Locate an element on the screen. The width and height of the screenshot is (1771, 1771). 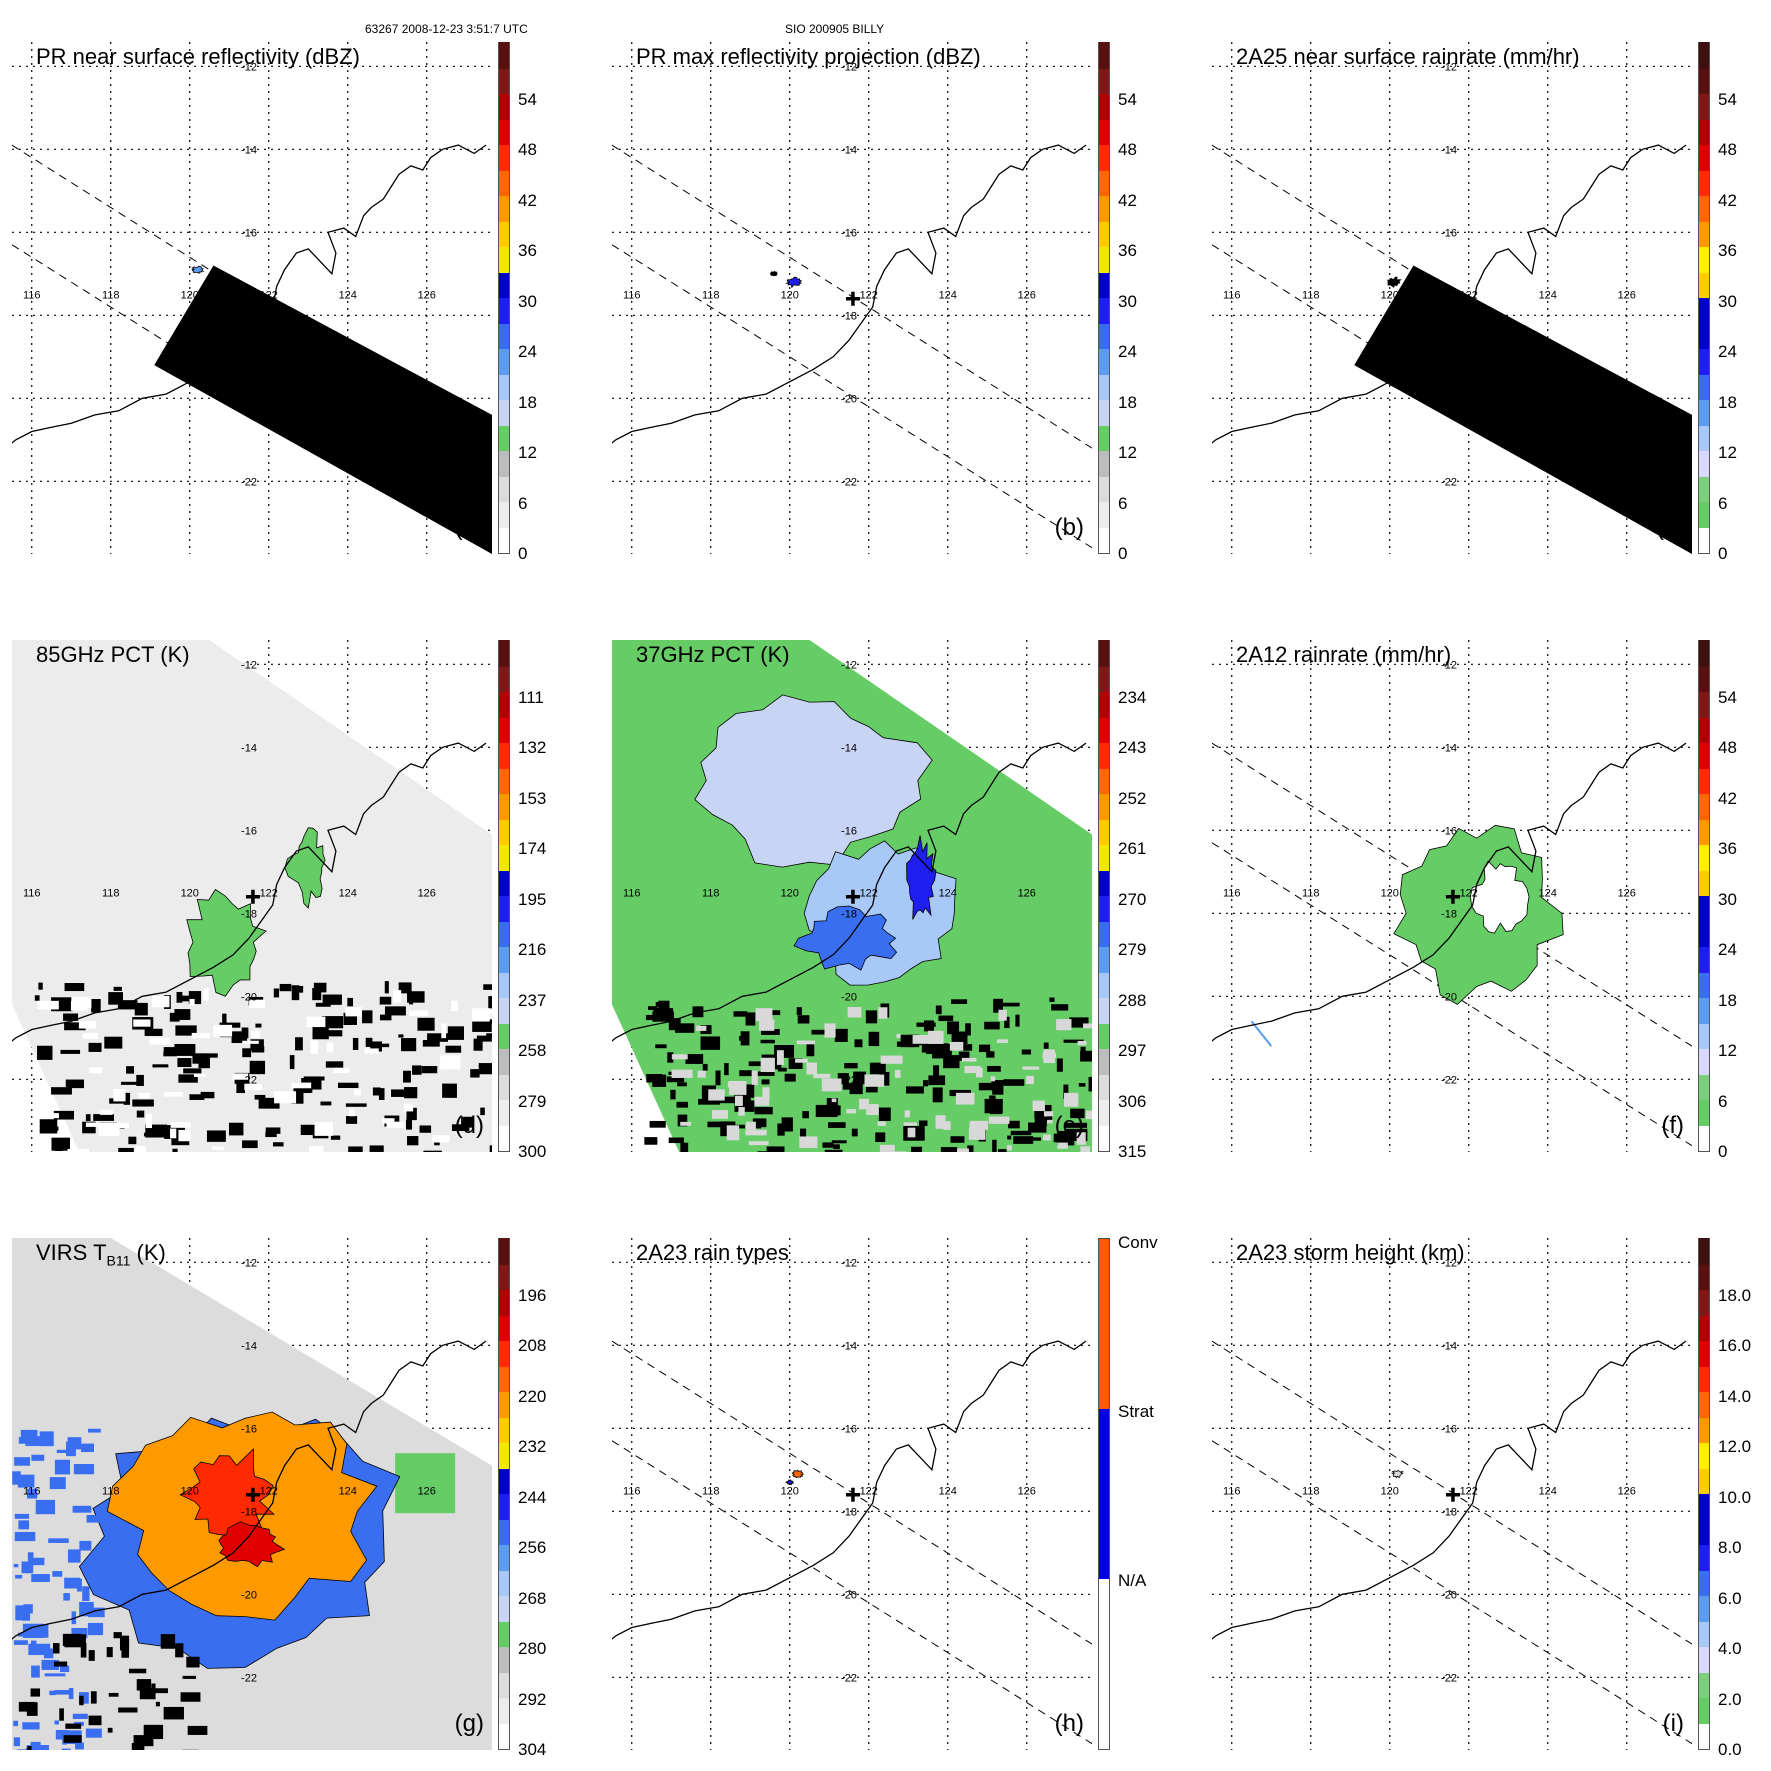
swath-edge-line is located at coordinates (1452, 1592).